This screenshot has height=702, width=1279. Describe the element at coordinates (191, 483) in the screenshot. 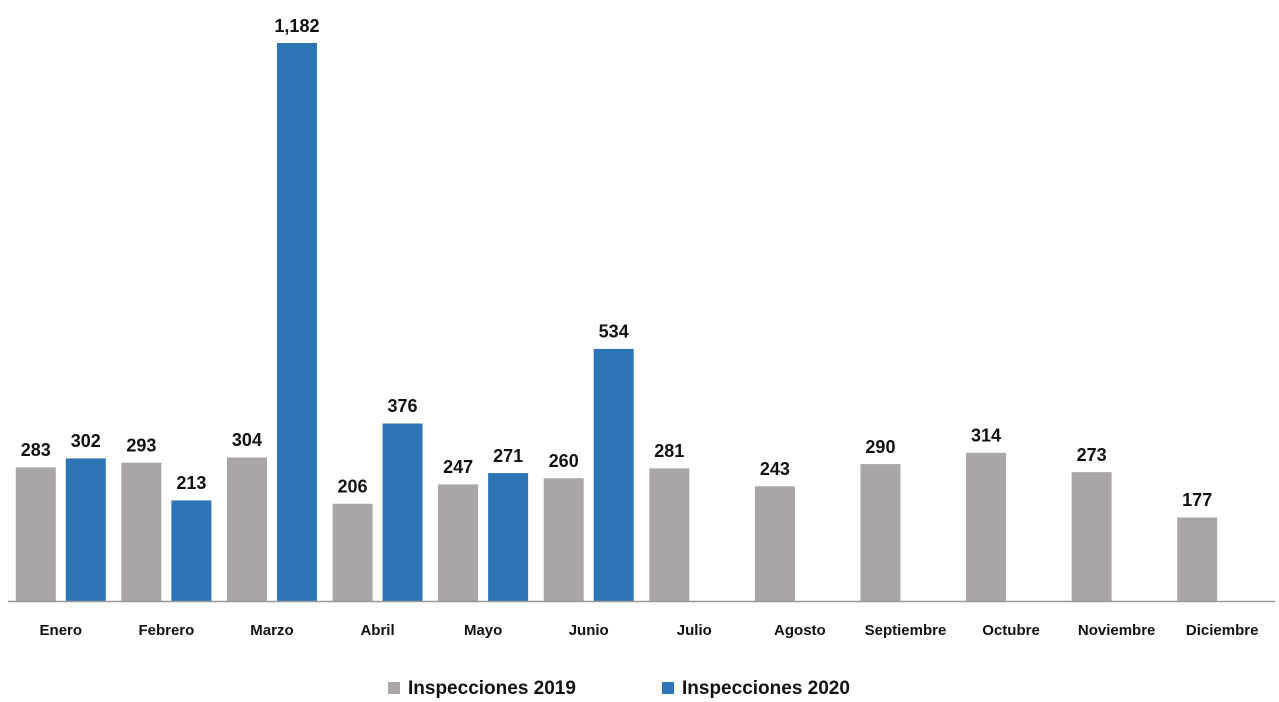

I see `data-label: 213` at that location.